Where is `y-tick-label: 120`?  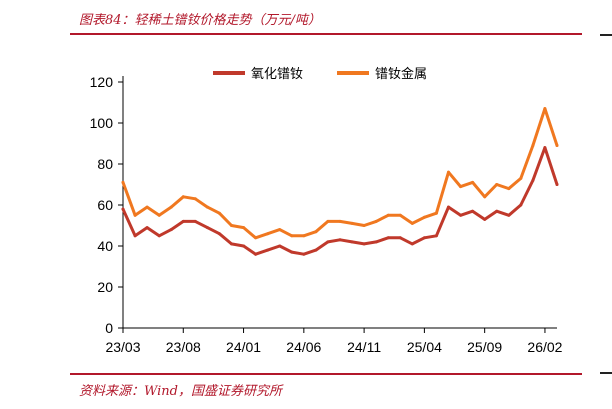
y-tick-label: 120 is located at coordinates (102, 82).